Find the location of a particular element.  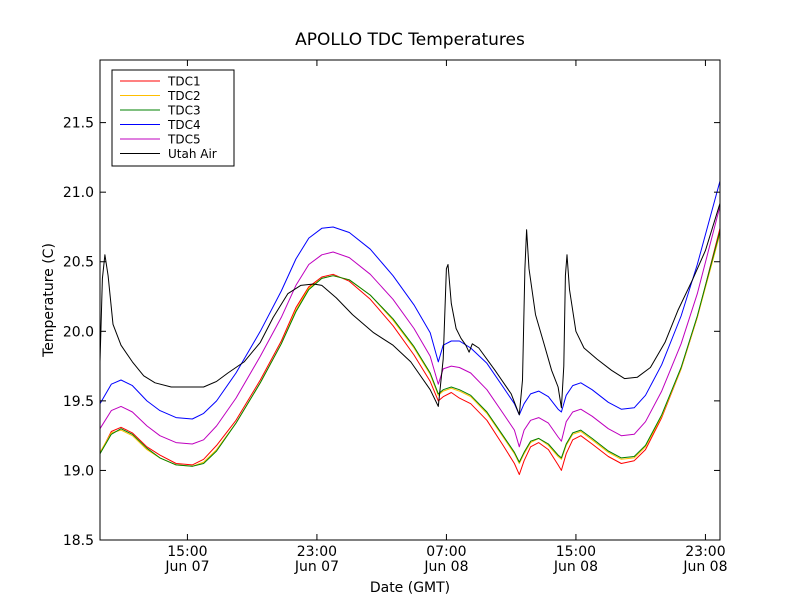

chart-title: APOLLO TDC Temperatures is located at coordinates (410, 40).